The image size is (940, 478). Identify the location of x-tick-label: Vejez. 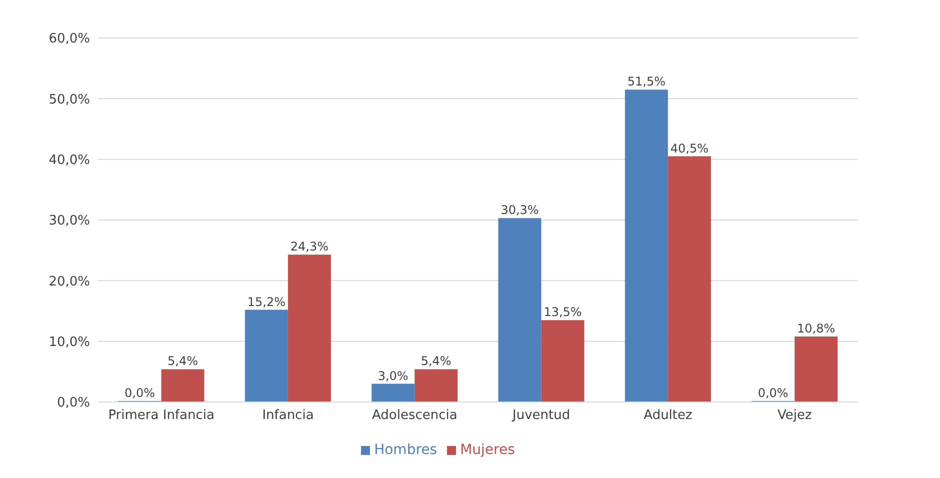
(795, 416).